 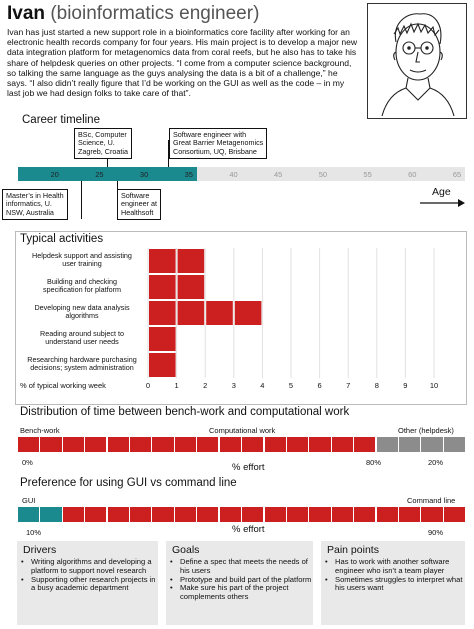 What do you see at coordinates (426, 430) in the screenshot?
I see `other-helpdesk-label: Other (helpdesk)` at bounding box center [426, 430].